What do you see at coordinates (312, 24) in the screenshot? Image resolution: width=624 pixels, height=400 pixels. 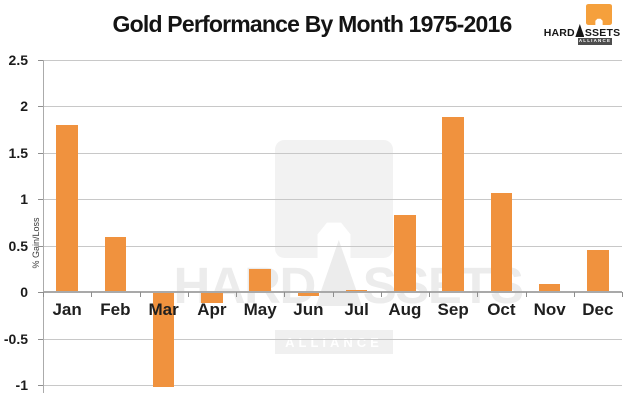 I see `chart-title: Gold Performance By Month 1975-2016` at bounding box center [312, 24].